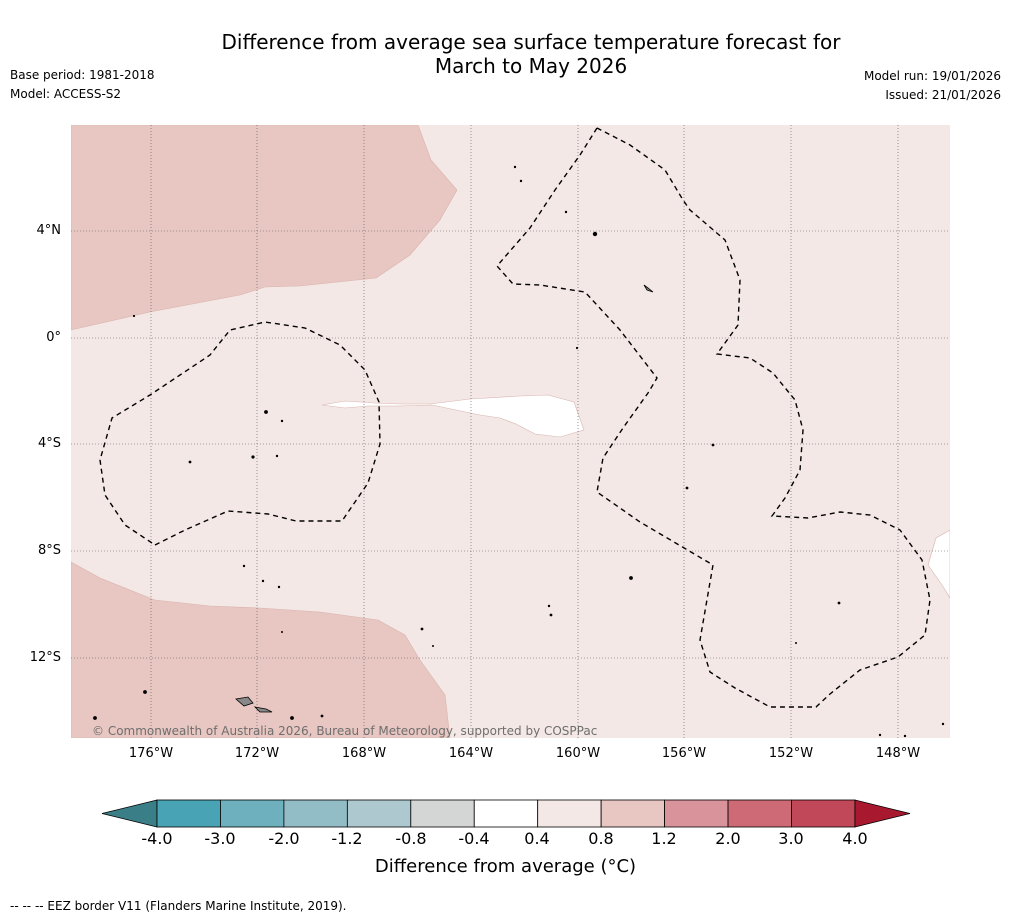 This screenshot has width=1011, height=919. I want to click on lat-label-8s: 8°S, so click(49, 550).